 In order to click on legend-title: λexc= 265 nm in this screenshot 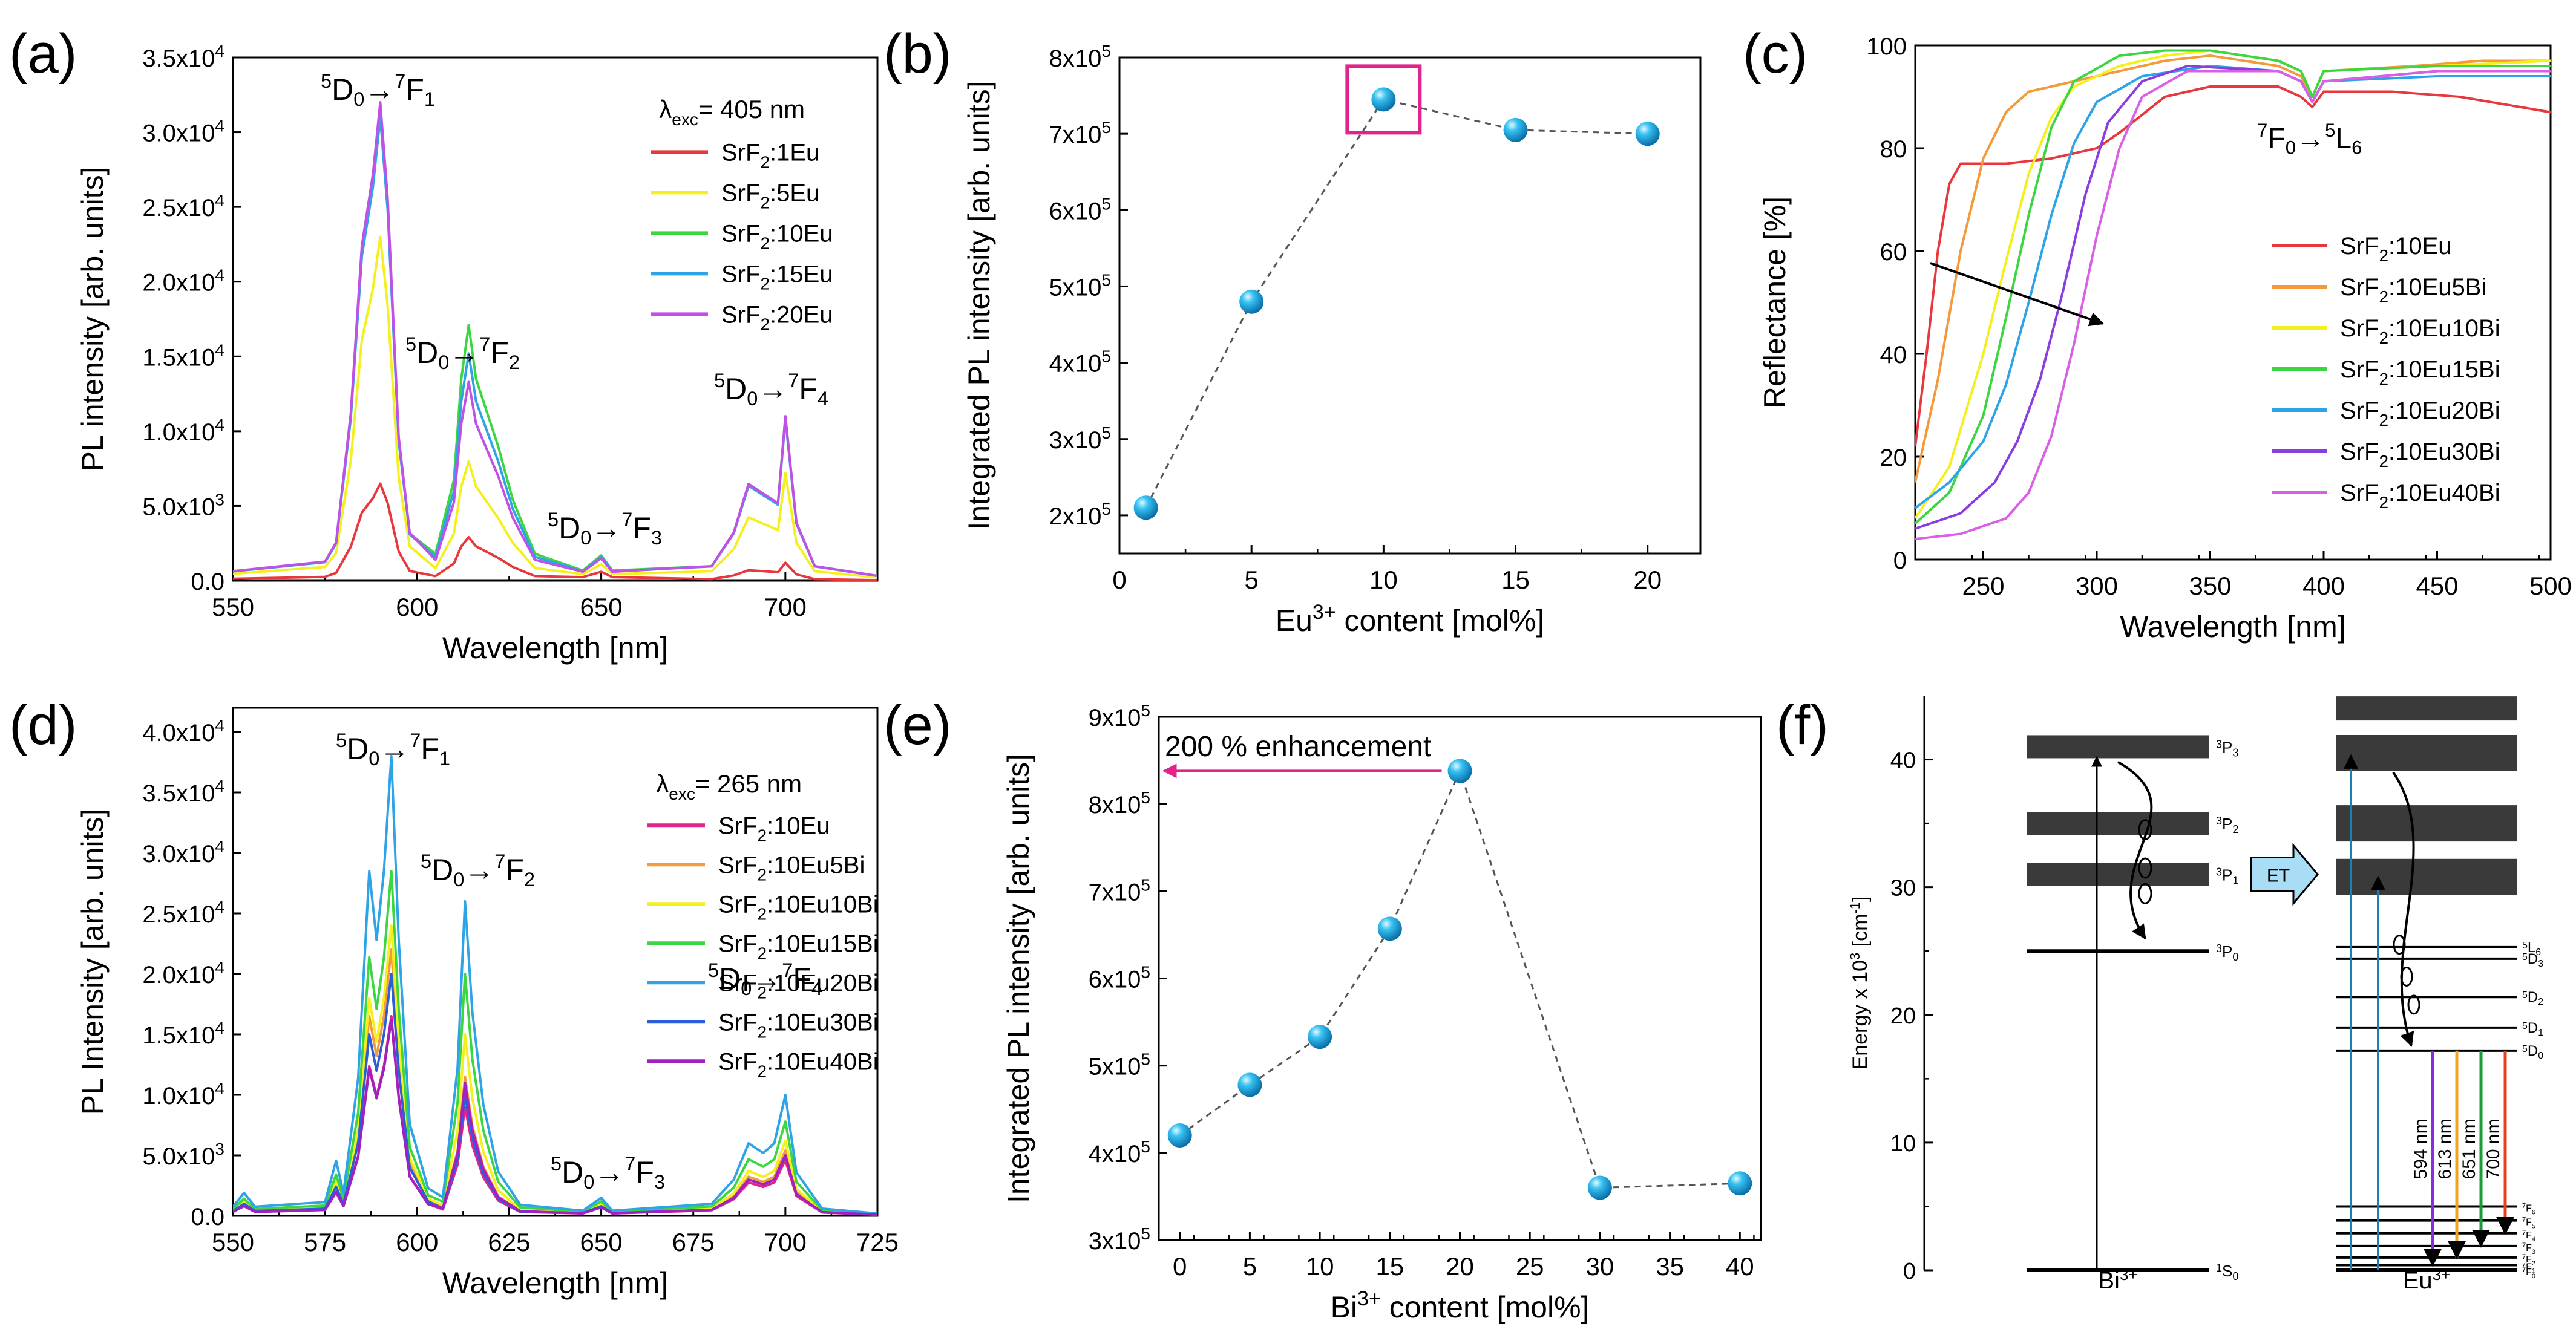, I will do `click(729, 786)`.